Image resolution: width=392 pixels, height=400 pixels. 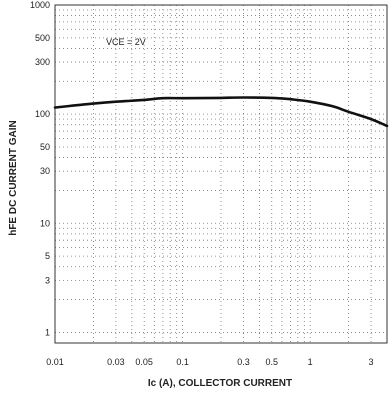 I want to click on y-tick-label: 3, so click(x=47, y=280).